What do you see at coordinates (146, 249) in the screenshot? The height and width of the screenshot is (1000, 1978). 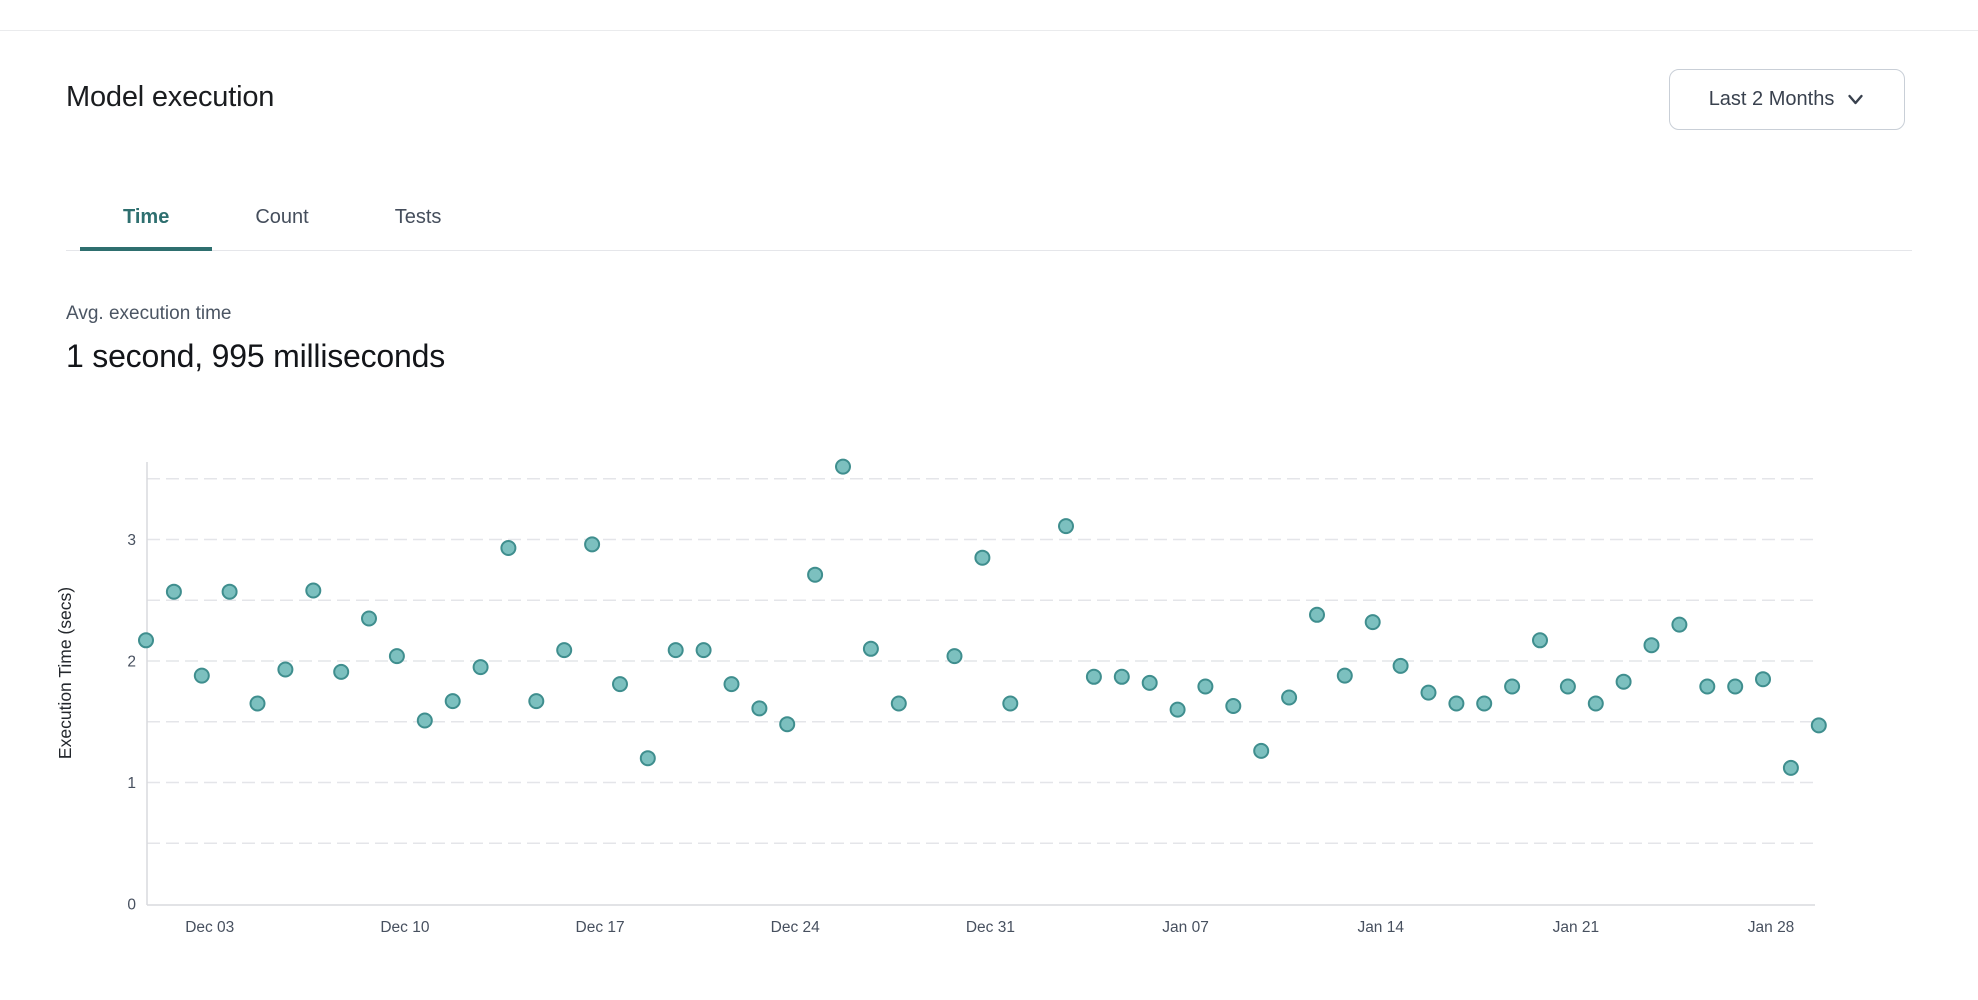 I see `active-tab-underline` at bounding box center [146, 249].